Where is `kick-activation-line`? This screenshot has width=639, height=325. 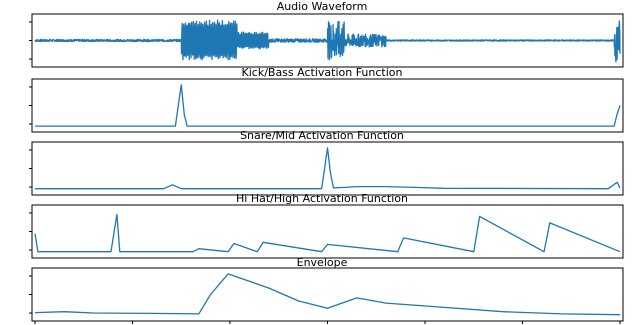 kick-activation-line is located at coordinates (328, 105).